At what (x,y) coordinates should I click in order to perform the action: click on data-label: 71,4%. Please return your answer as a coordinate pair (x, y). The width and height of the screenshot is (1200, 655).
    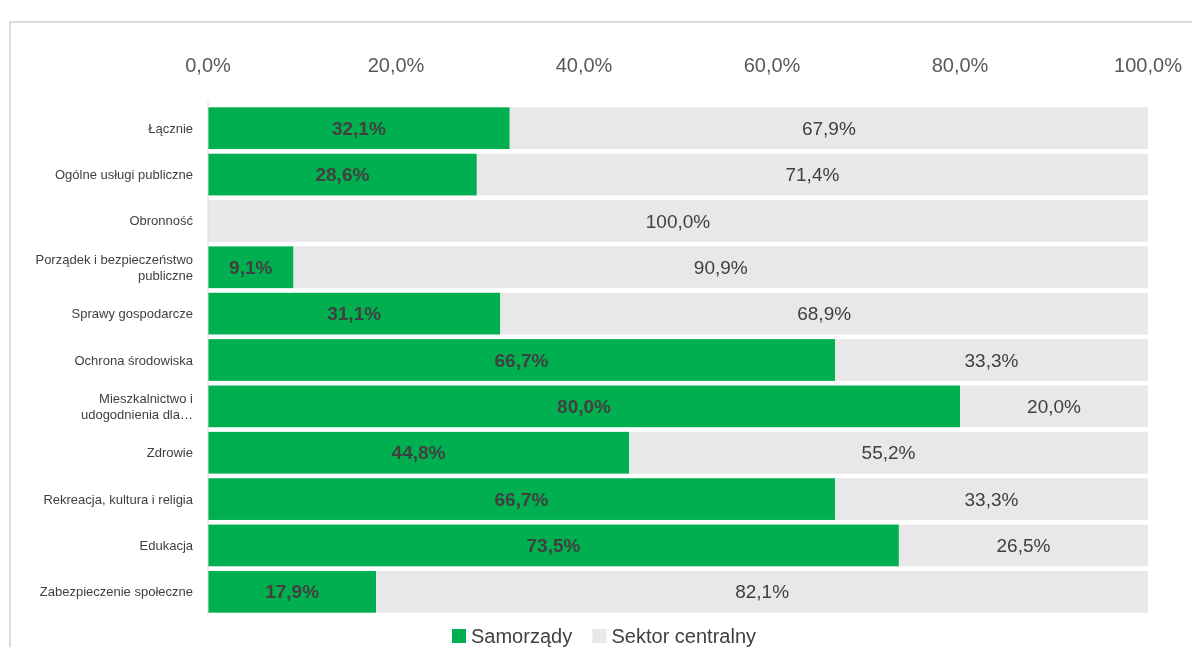
    Looking at the image, I should click on (812, 175).